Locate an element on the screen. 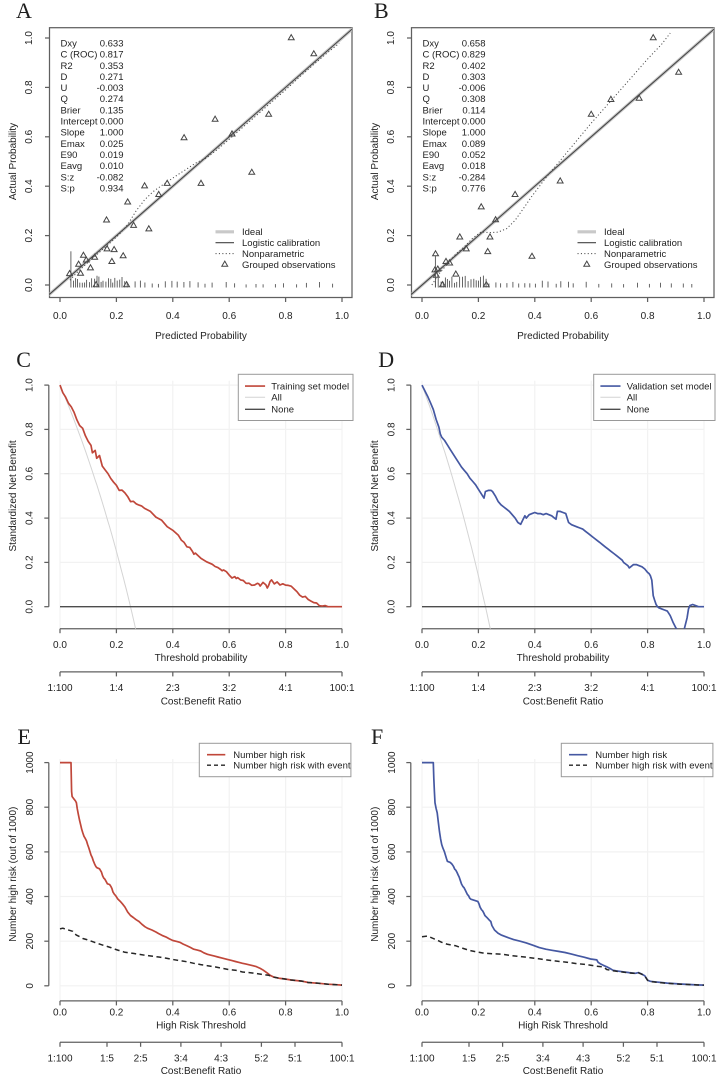  svg-text: 200 is located at coordinates (30, 940).